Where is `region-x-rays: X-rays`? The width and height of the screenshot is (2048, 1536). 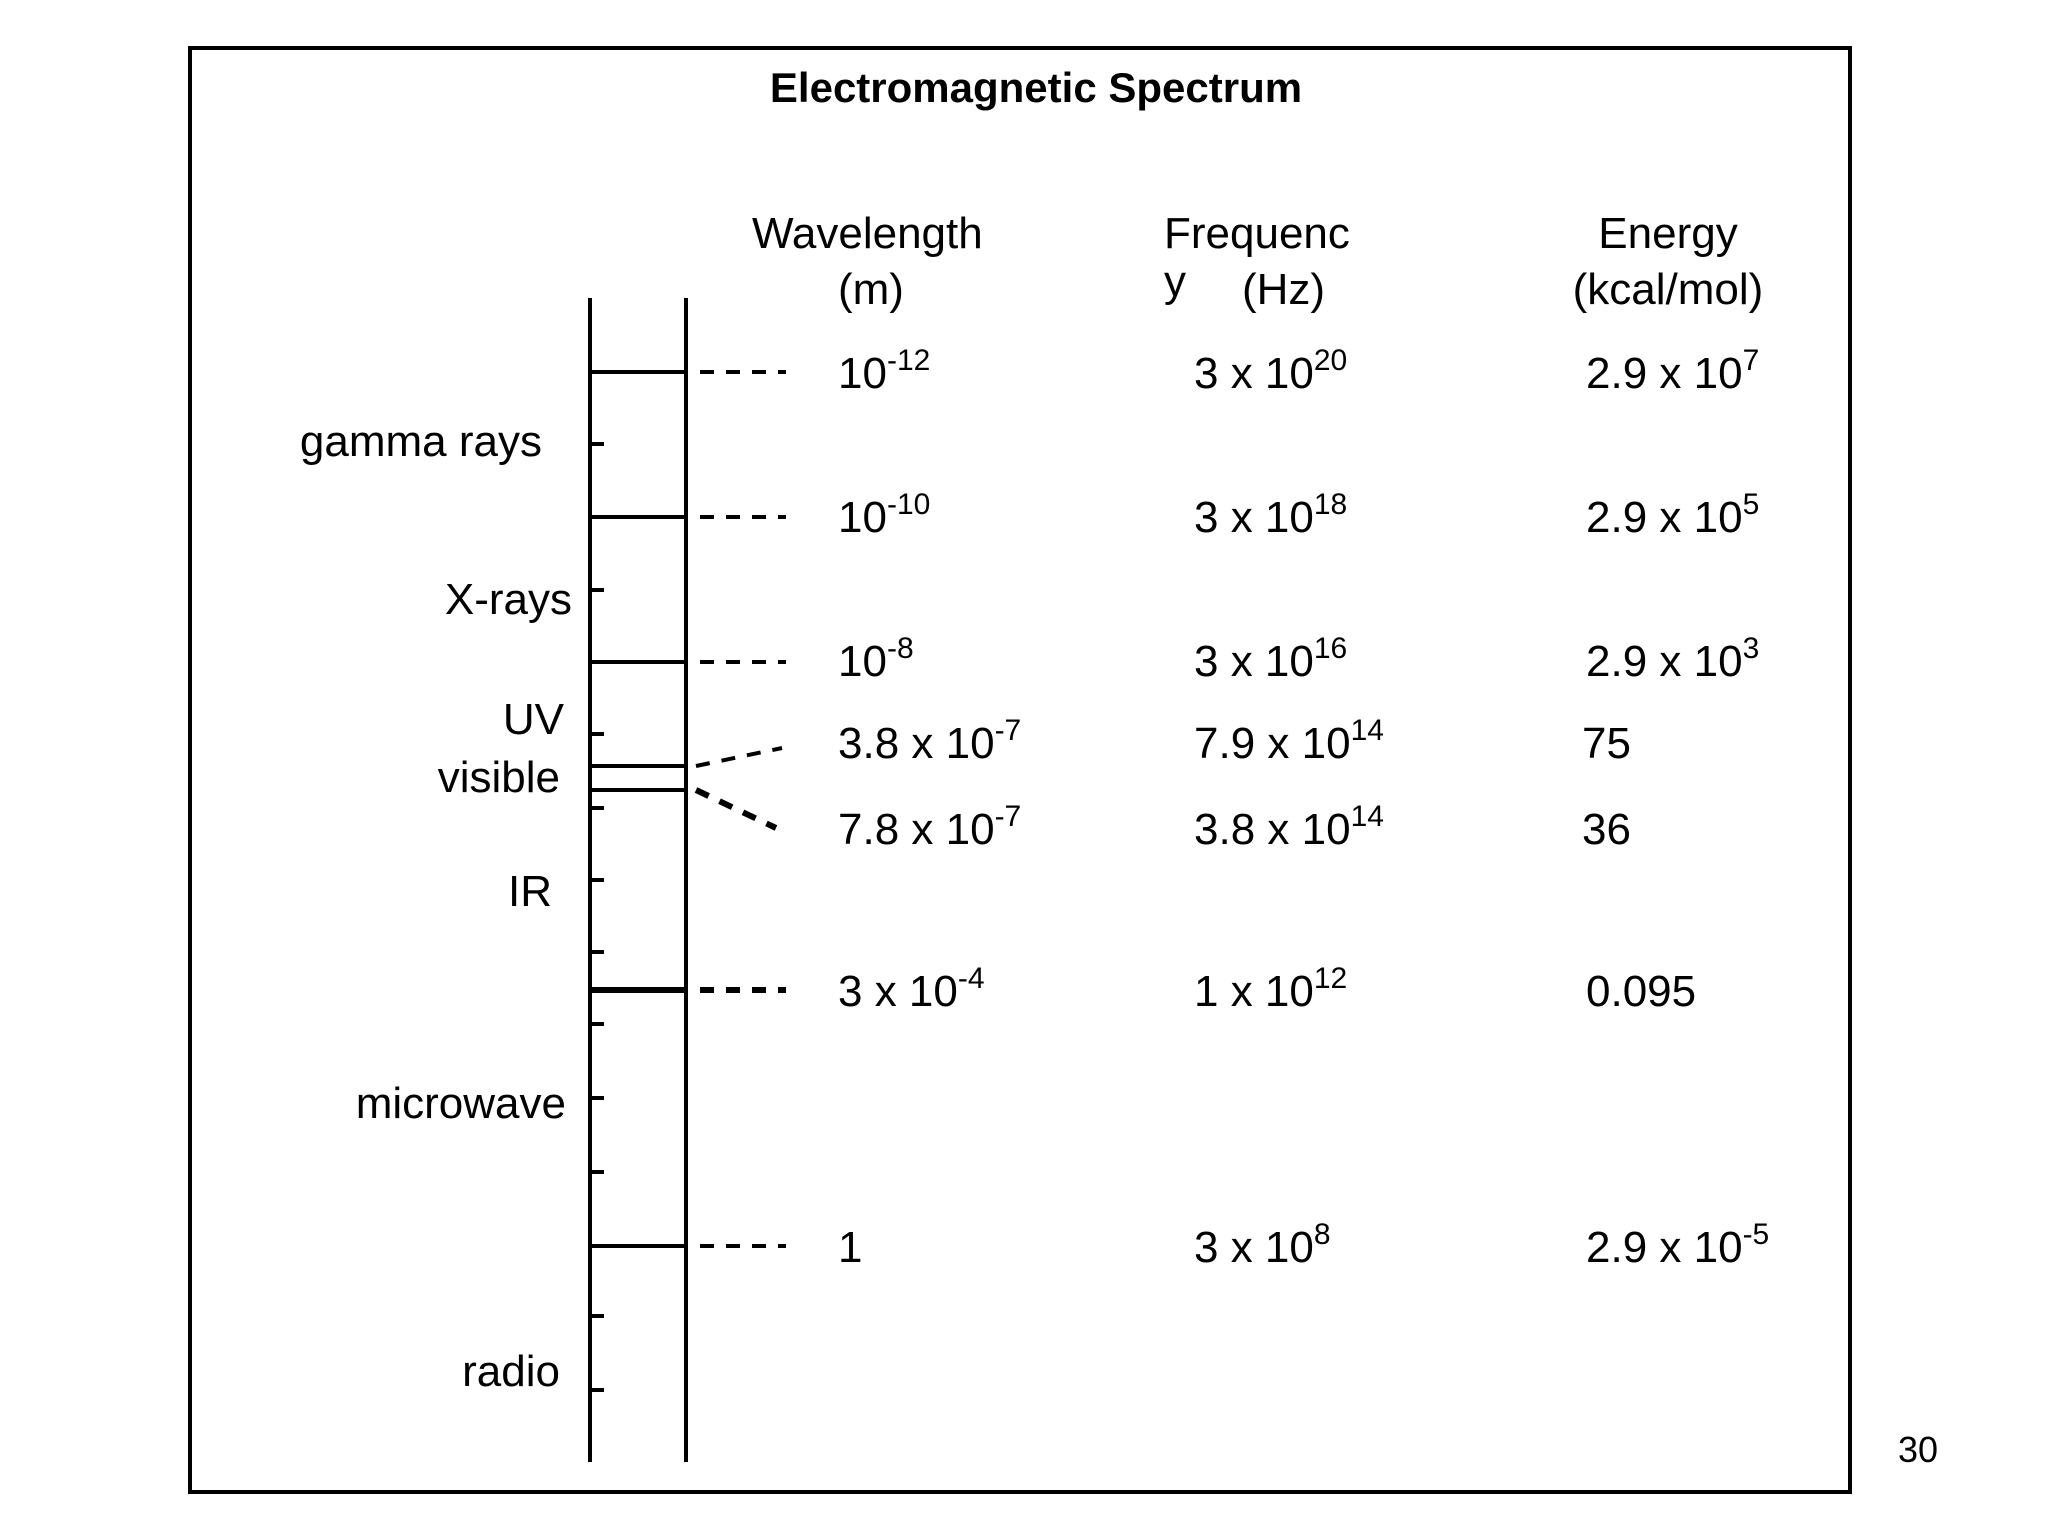 region-x-rays: X-rays is located at coordinates (508, 599).